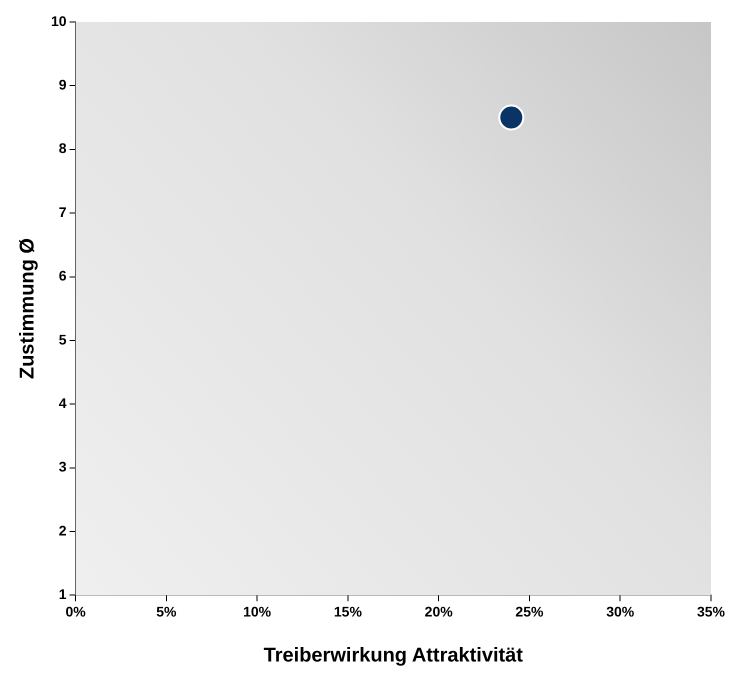 Image resolution: width=741 pixels, height=684 pixels. I want to click on y-axis-title: Zustimmung Ø, so click(27, 309).